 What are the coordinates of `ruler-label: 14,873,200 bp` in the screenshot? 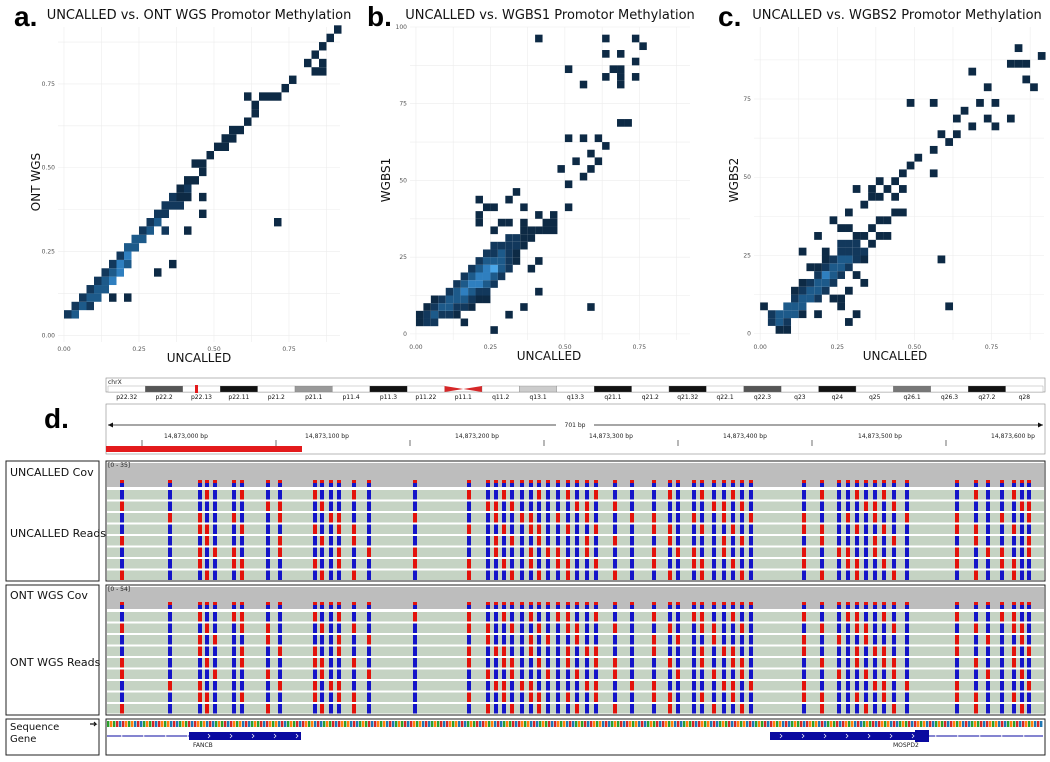 It's located at (477, 436).